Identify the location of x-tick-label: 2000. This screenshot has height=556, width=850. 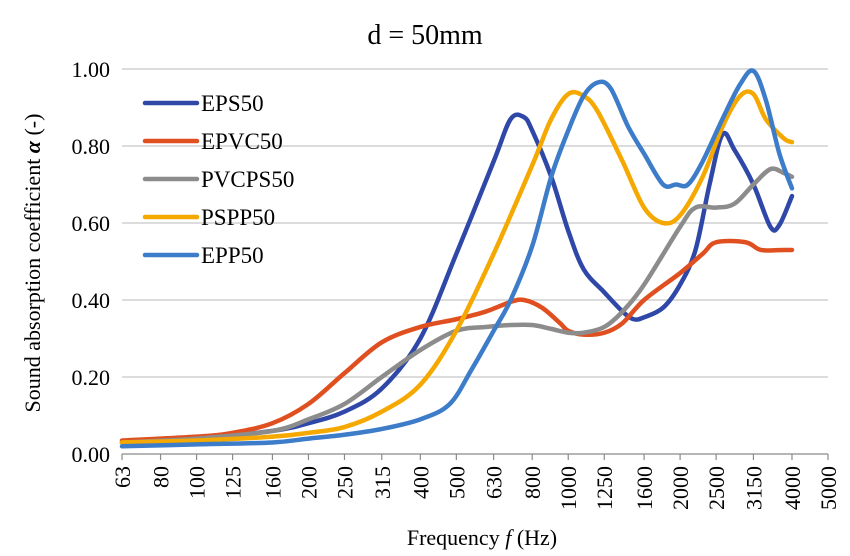
(680, 488).